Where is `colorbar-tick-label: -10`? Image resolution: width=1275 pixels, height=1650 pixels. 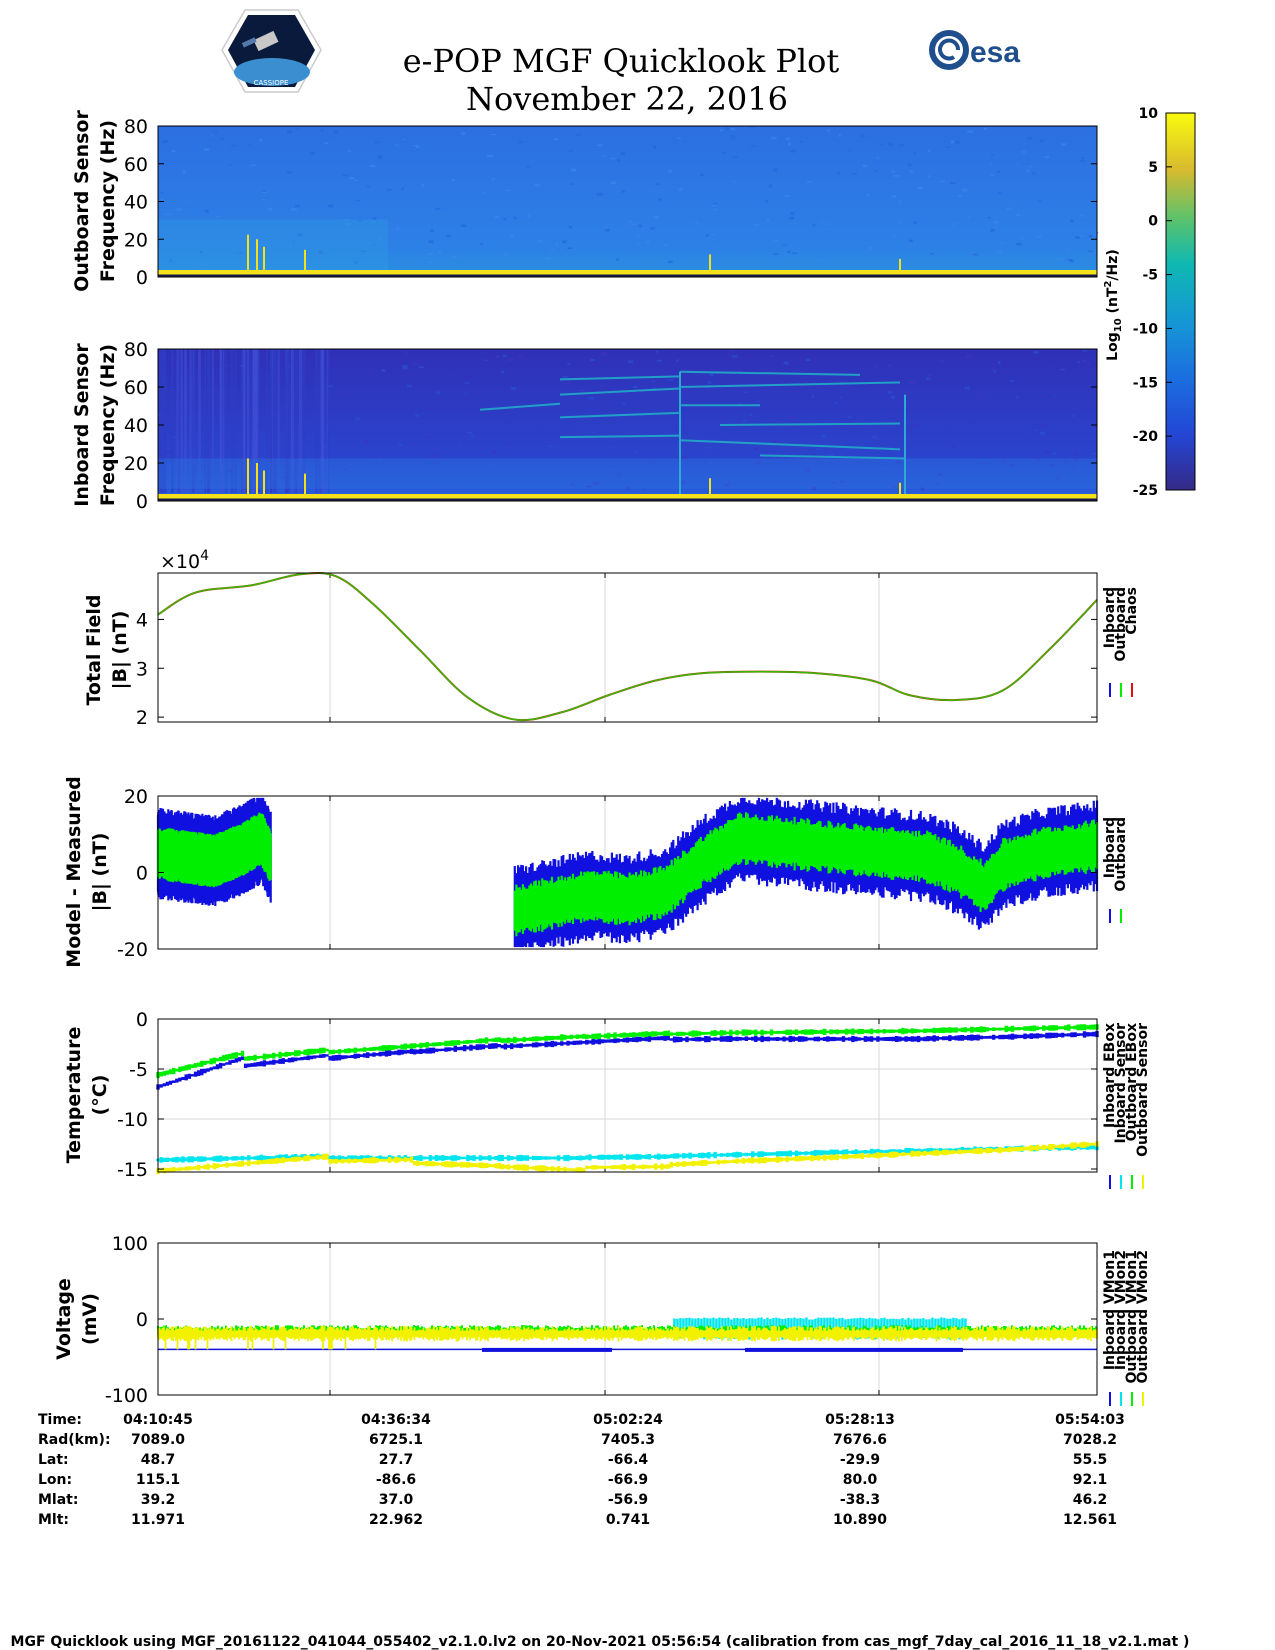
colorbar-tick-label: -10 is located at coordinates (1146, 329).